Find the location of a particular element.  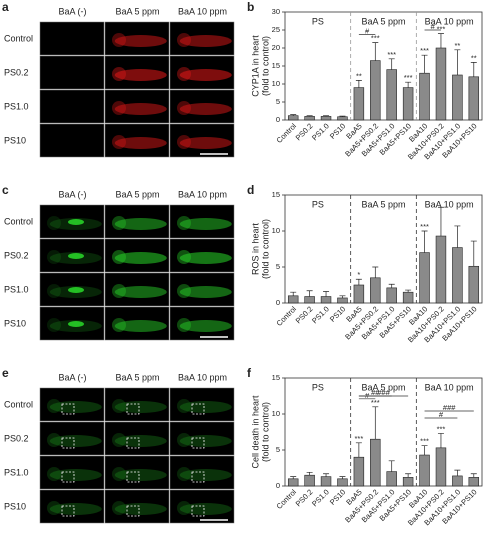

significance-stars: ** is located at coordinates (474, 57).